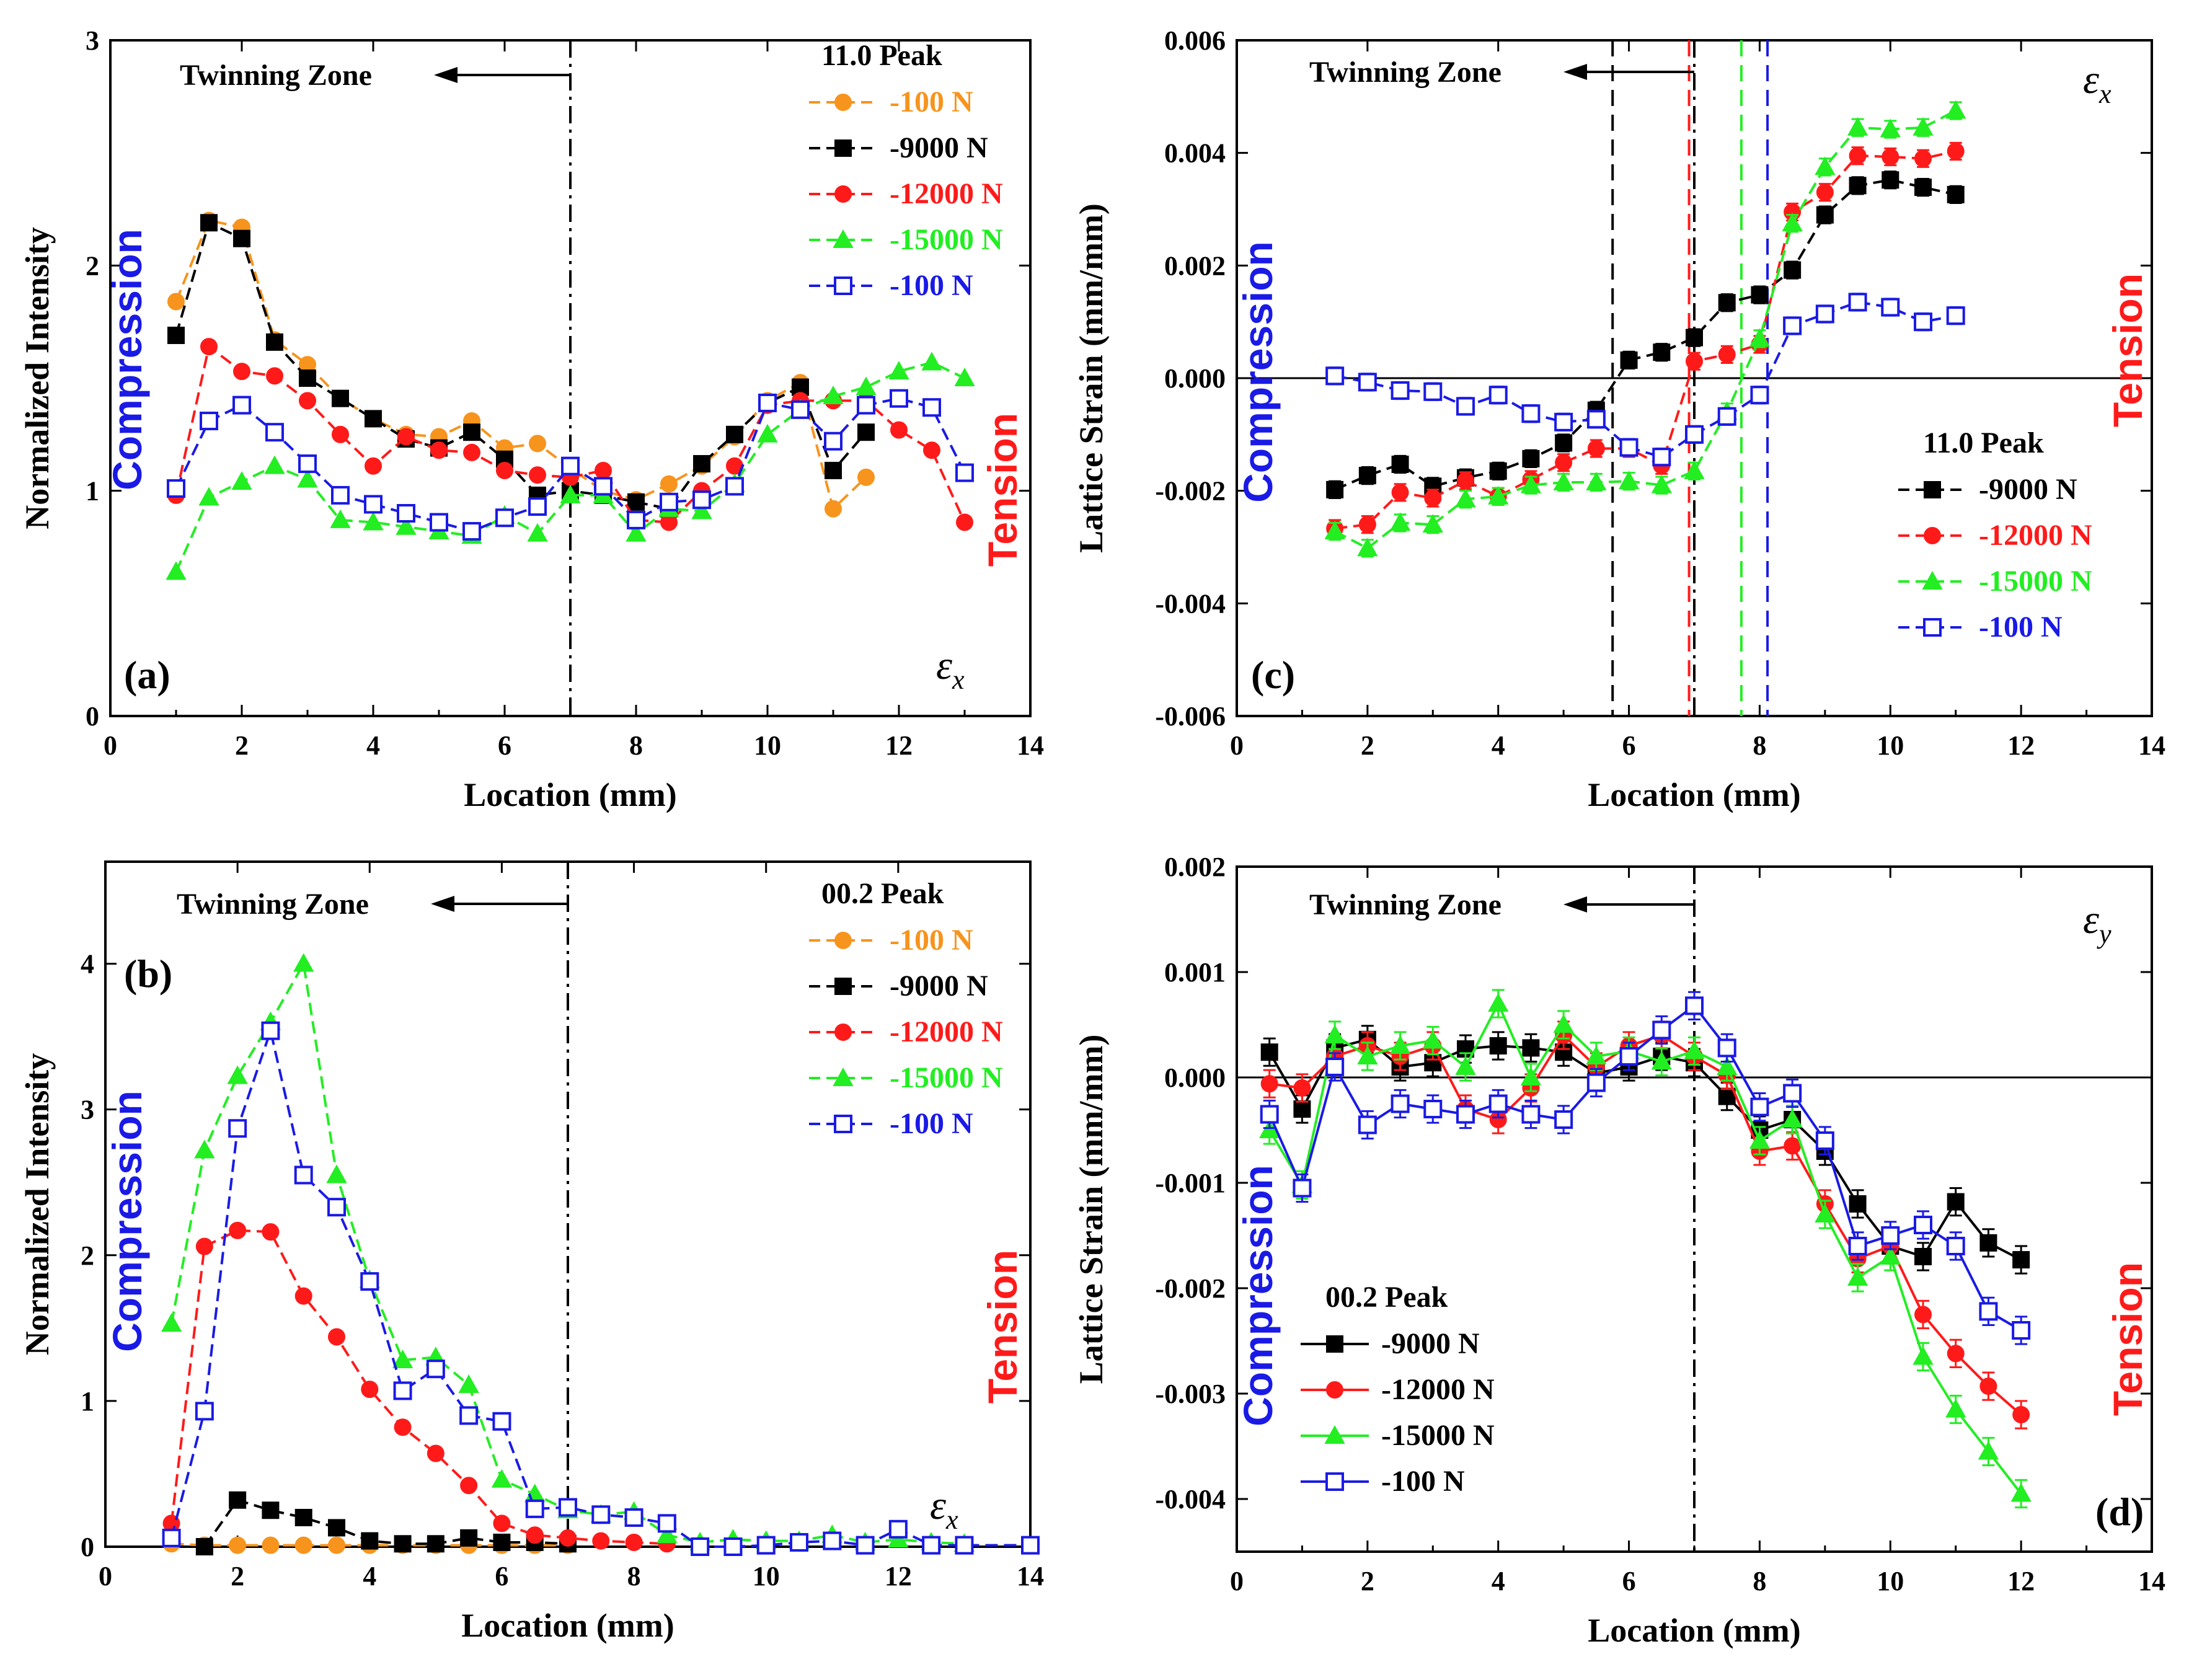 This screenshot has width=2189, height=1680. I want to click on x-axis-title: Location (mm), so click(1694, 795).